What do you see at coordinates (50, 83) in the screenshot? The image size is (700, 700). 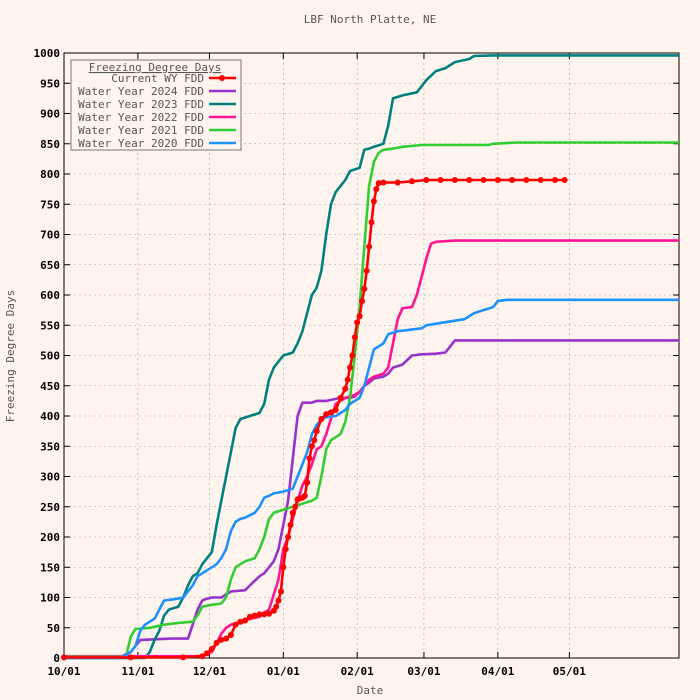 I see `y-tick-label: 950` at bounding box center [50, 83].